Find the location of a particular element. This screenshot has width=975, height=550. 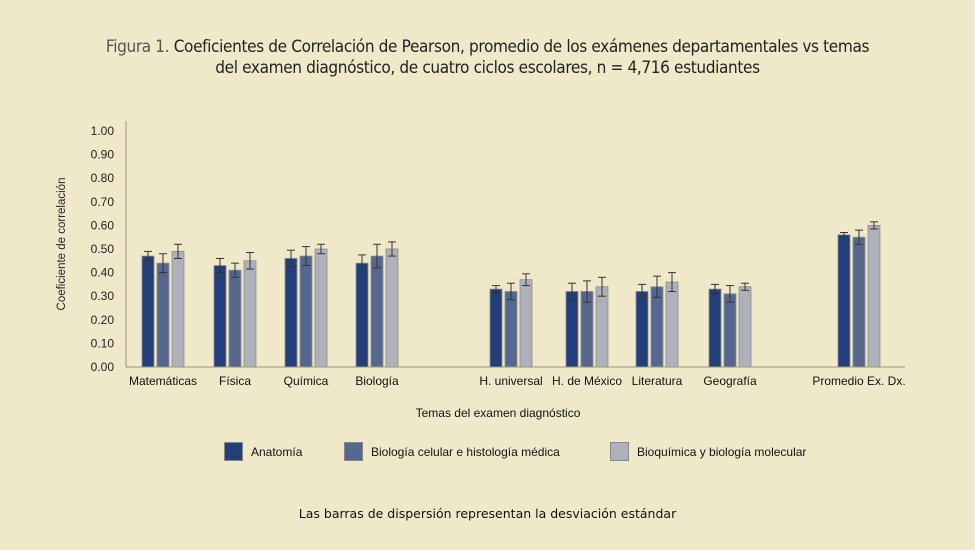

y-tick-label: 0.40 is located at coordinates (103, 273).